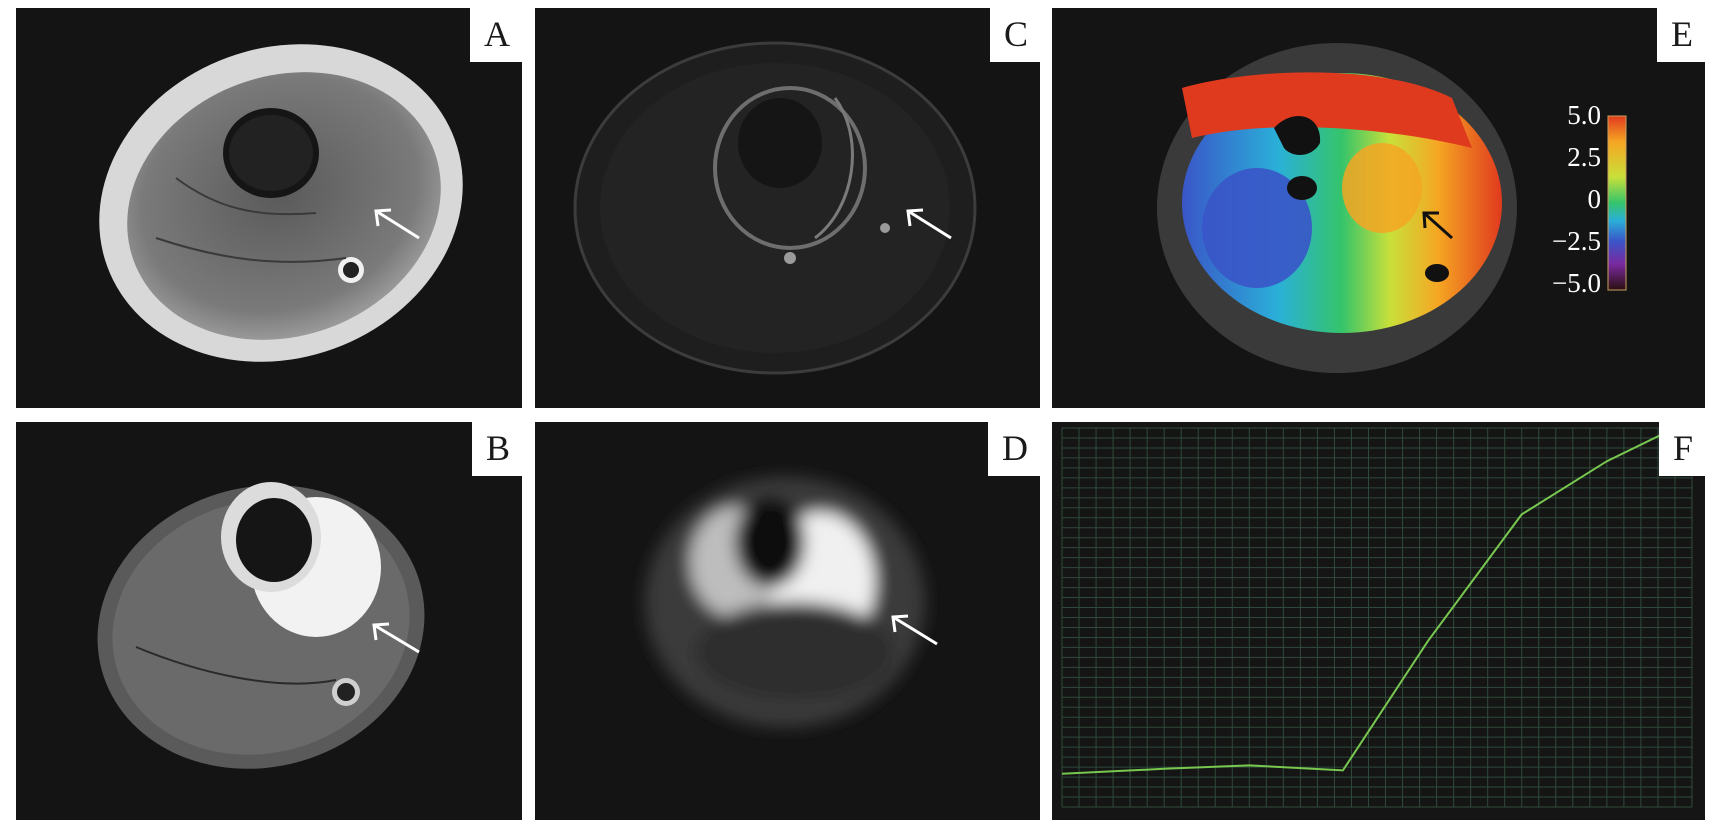  Describe the element at coordinates (775, 208) in the screenshot. I see `mri-axial-contrast-image` at that location.